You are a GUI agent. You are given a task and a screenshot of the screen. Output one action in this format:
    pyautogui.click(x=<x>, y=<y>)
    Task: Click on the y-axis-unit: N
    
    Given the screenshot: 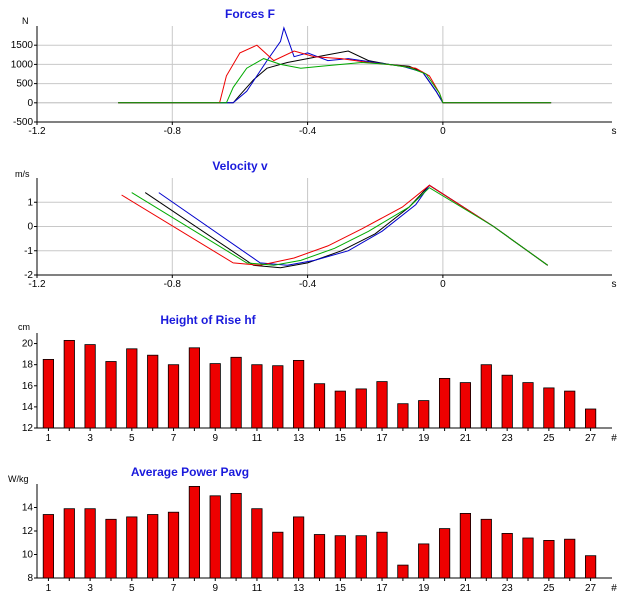 What is the action you would take?
    pyautogui.click(x=25, y=21)
    